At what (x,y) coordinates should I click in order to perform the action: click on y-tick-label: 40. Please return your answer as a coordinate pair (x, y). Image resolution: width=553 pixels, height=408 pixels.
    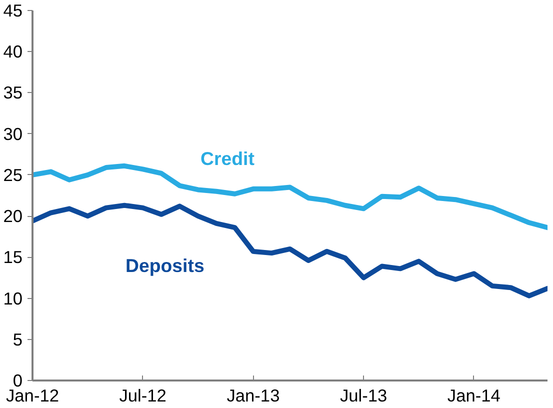
    Looking at the image, I should click on (13, 52).